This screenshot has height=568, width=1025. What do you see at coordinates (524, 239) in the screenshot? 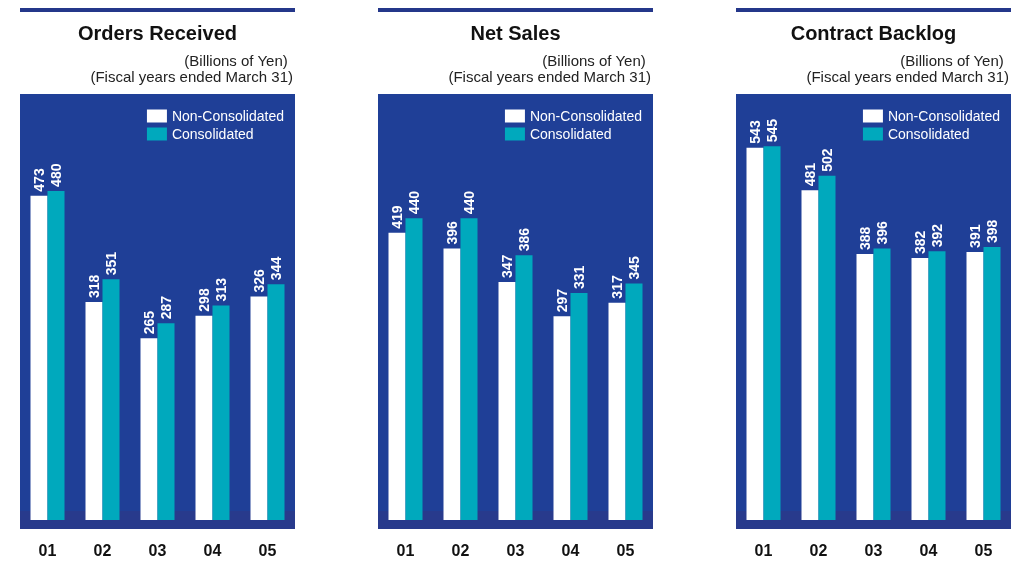
I see `data-label: 386` at bounding box center [524, 239].